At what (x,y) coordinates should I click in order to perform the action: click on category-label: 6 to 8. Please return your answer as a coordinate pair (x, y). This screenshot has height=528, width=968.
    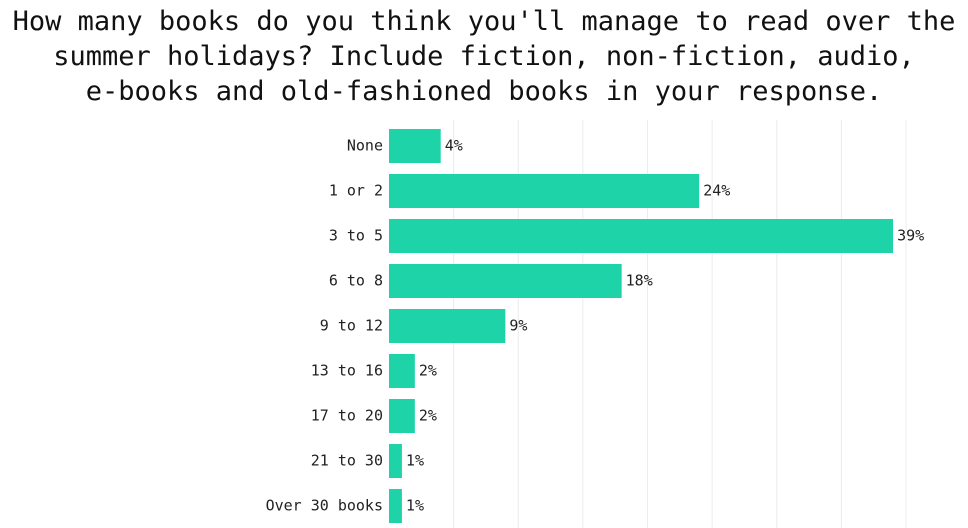
    Looking at the image, I should click on (356, 281).